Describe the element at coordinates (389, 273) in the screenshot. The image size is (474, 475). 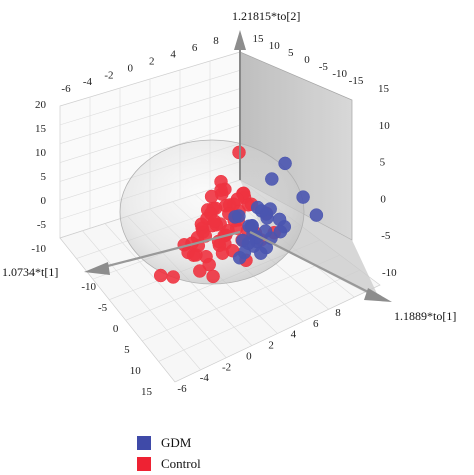
I see `right-wall-tick-5: -10` at that location.